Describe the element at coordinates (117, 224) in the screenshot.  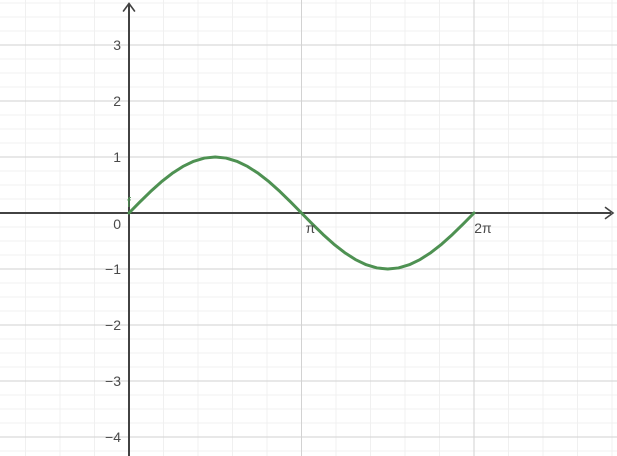
I see `origin-label: 0` at that location.